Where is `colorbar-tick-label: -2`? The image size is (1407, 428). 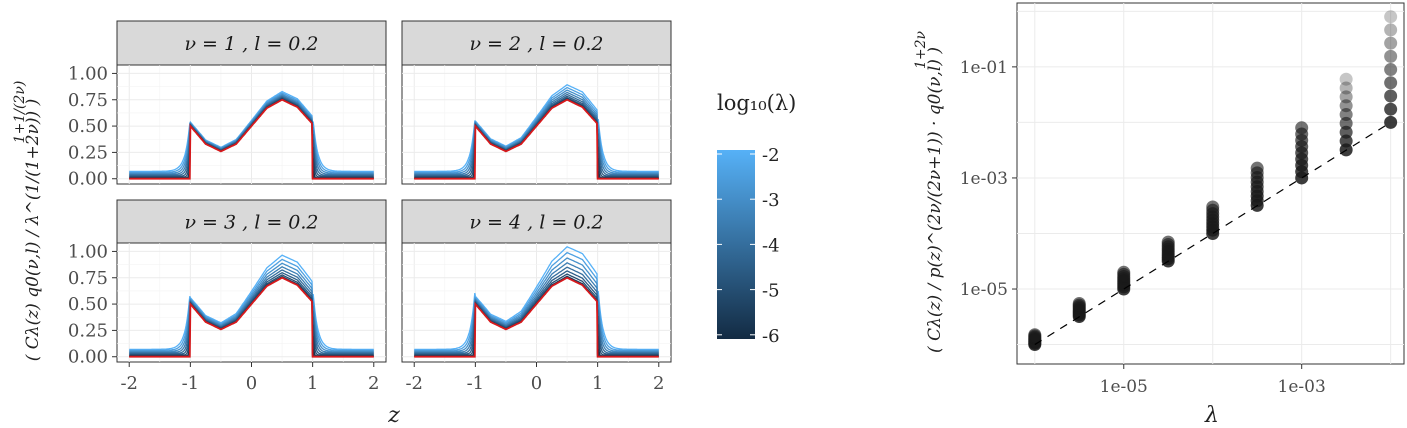
colorbar-tick-label: -2 is located at coordinates (771, 155).